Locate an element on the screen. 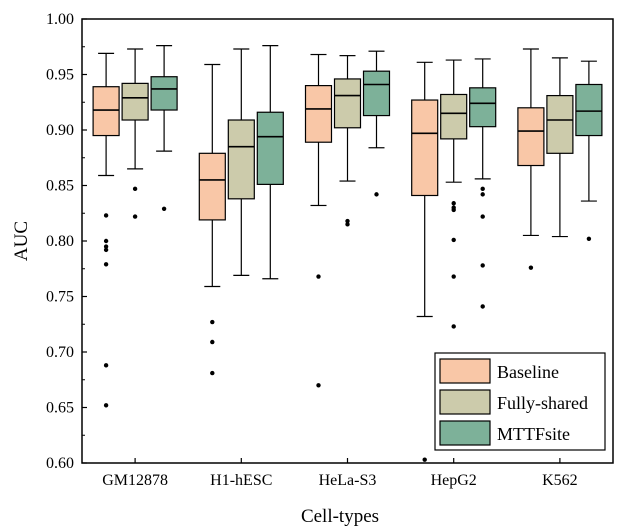 Image resolution: width=627 pixels, height=530 pixels. box-fully-shared-hepg2 is located at coordinates (454, 194).